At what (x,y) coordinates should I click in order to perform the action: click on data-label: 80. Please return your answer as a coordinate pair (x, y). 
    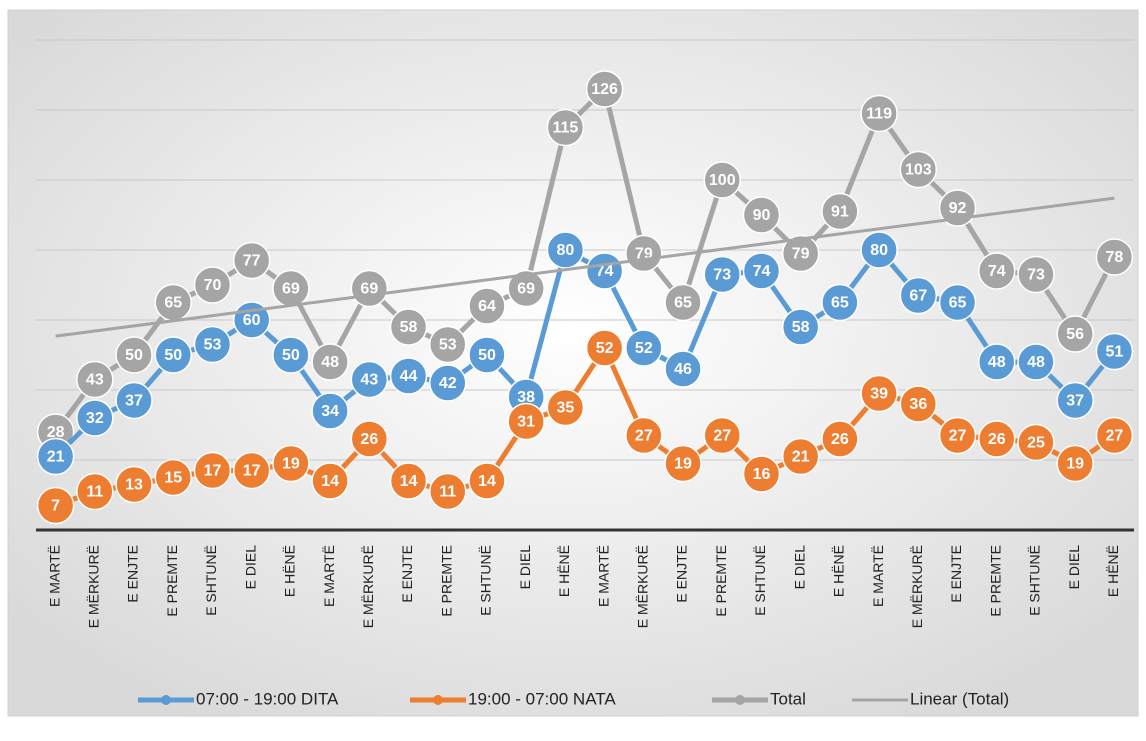
    Looking at the image, I should click on (565, 250).